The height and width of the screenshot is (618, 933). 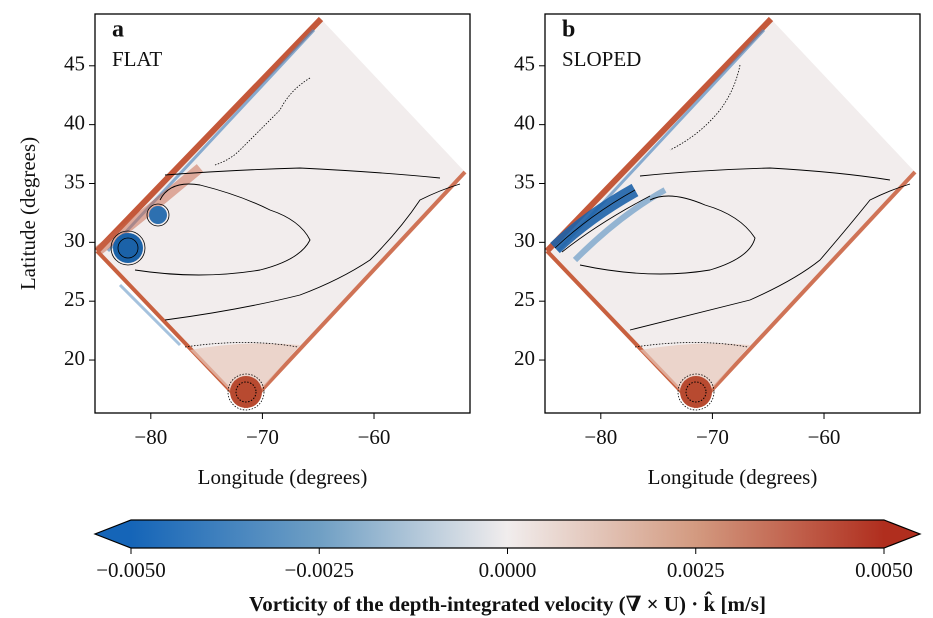 What do you see at coordinates (137, 59) in the screenshot?
I see `panel-title: FLAT` at bounding box center [137, 59].